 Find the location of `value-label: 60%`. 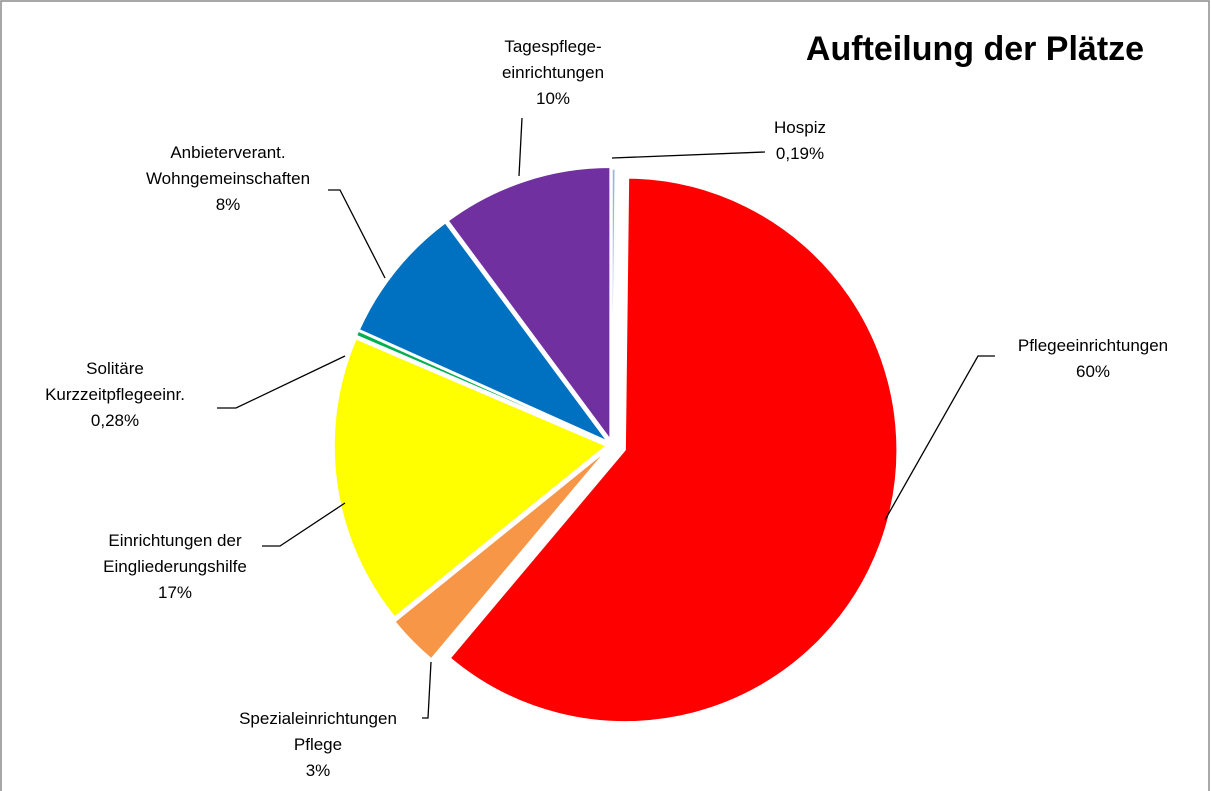

value-label: 60% is located at coordinates (1093, 371).